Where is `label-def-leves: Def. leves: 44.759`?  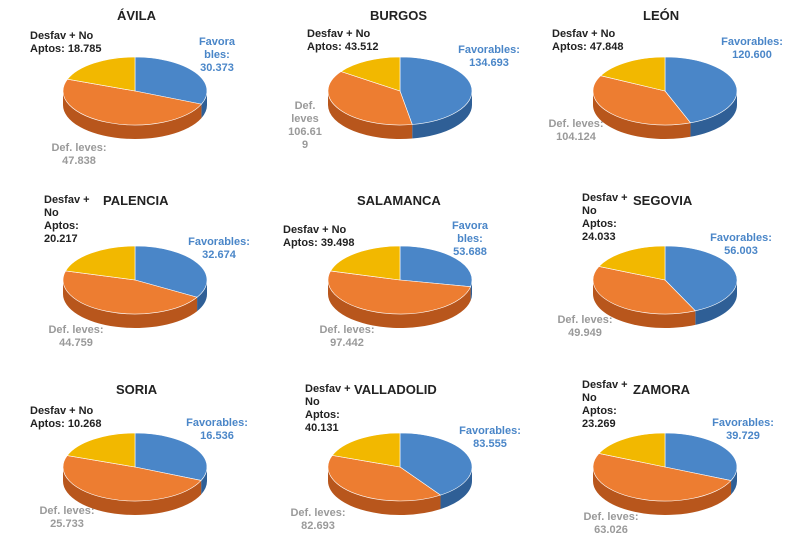
label-def-leves: Def. leves: 44.759 is located at coordinates (76, 336).